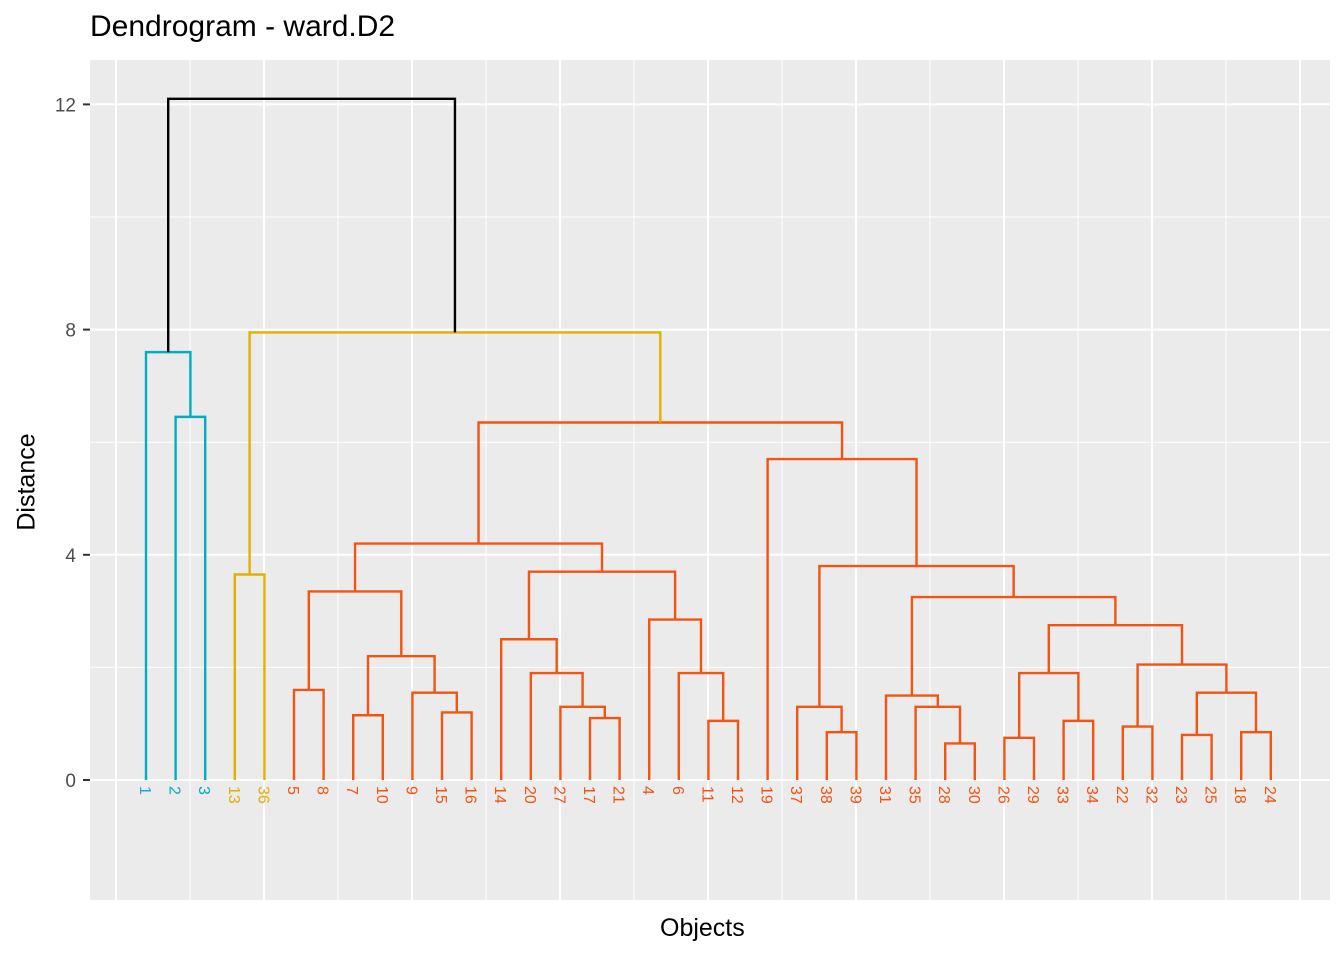 The width and height of the screenshot is (1344, 960). What do you see at coordinates (410, 790) in the screenshot?
I see `leaf-label: 9` at bounding box center [410, 790].